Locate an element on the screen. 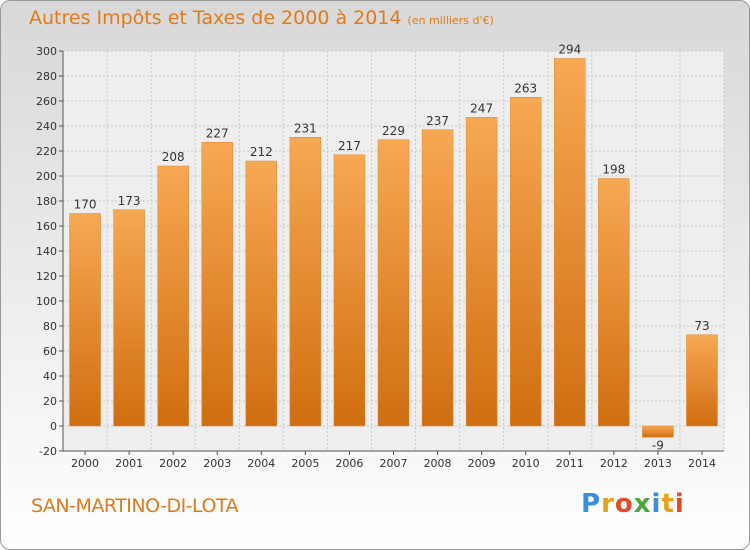  x-tick-label: 2009 is located at coordinates (482, 463).